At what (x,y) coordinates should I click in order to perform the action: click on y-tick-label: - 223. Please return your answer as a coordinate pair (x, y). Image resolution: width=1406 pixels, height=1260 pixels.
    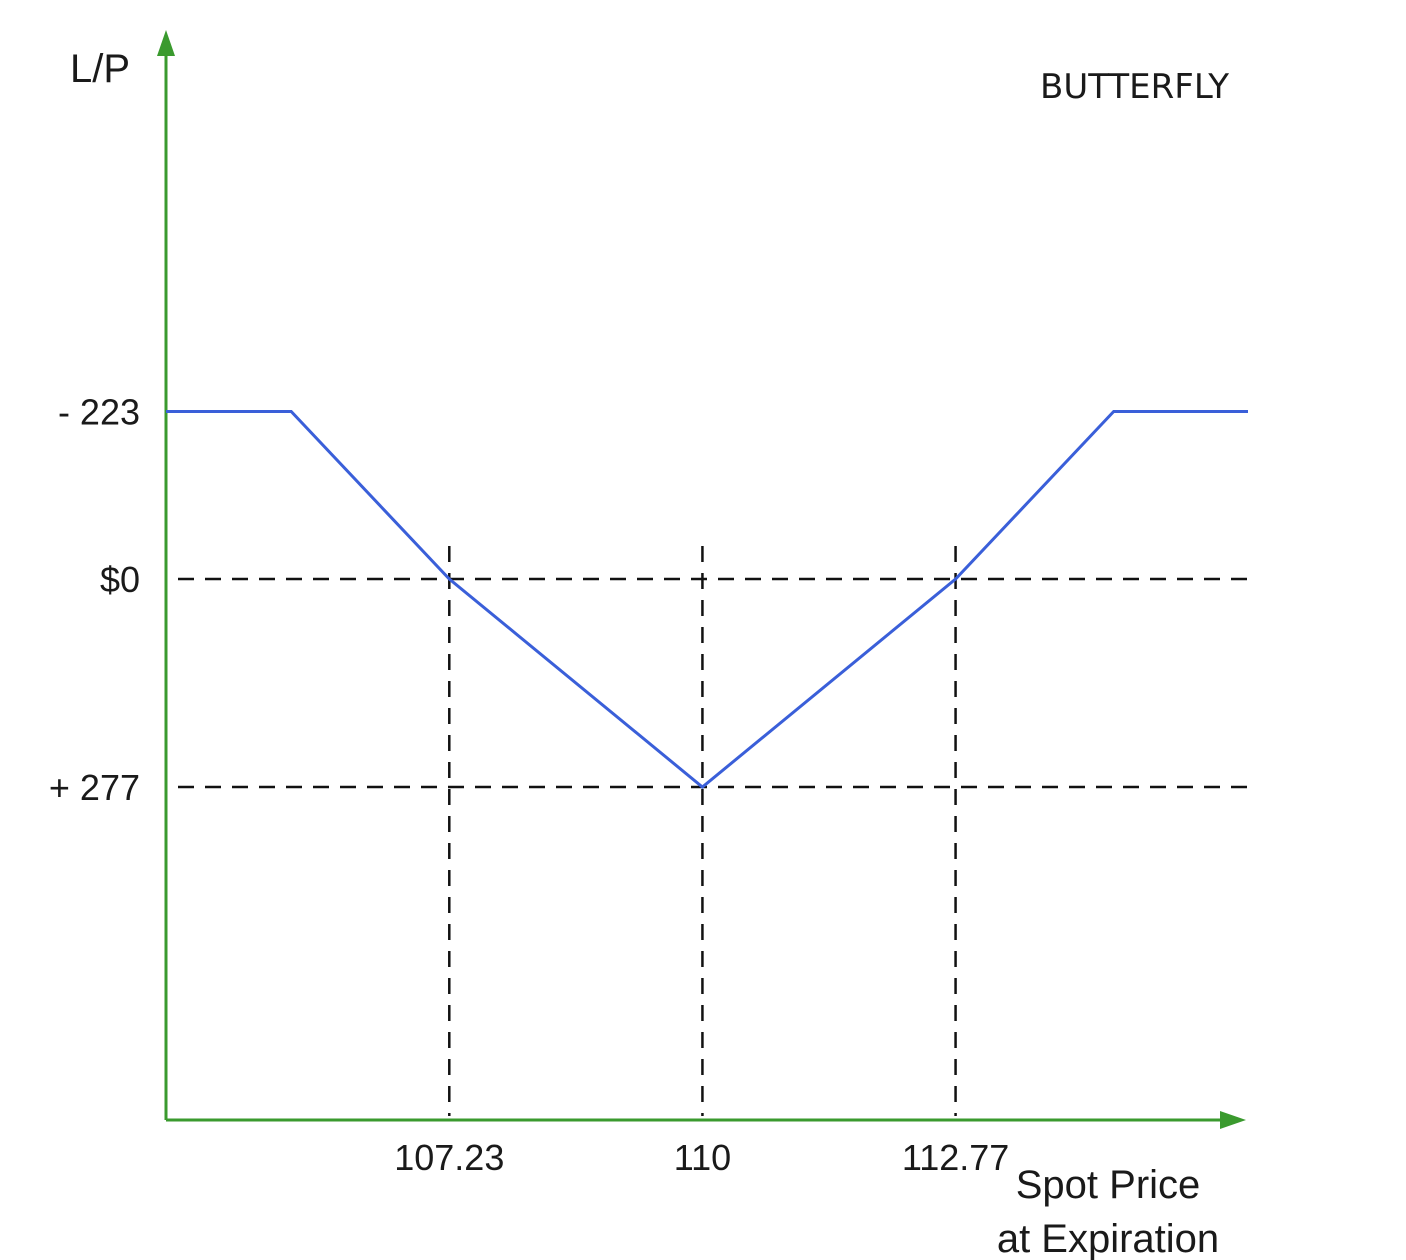
    Looking at the image, I should click on (99, 412).